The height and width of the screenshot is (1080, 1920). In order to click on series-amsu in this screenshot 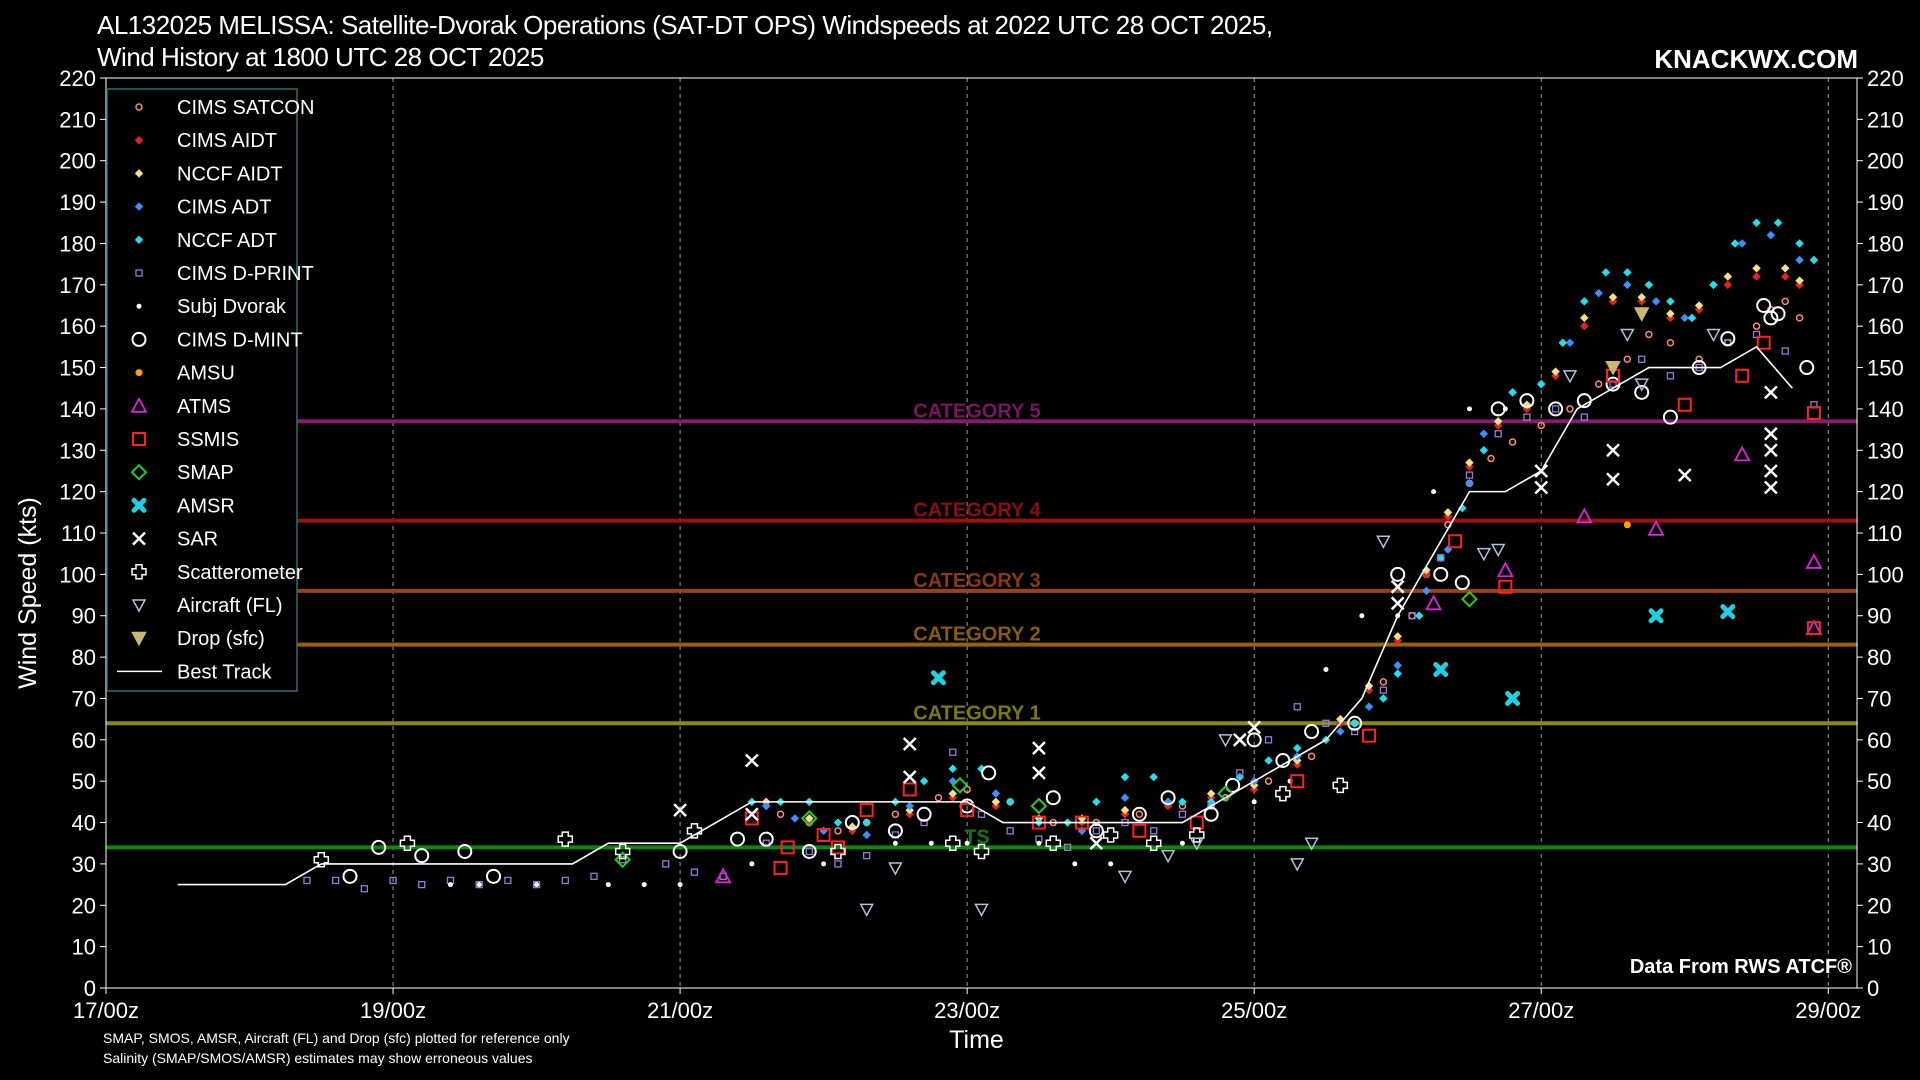, I will do `click(1627, 525)`.